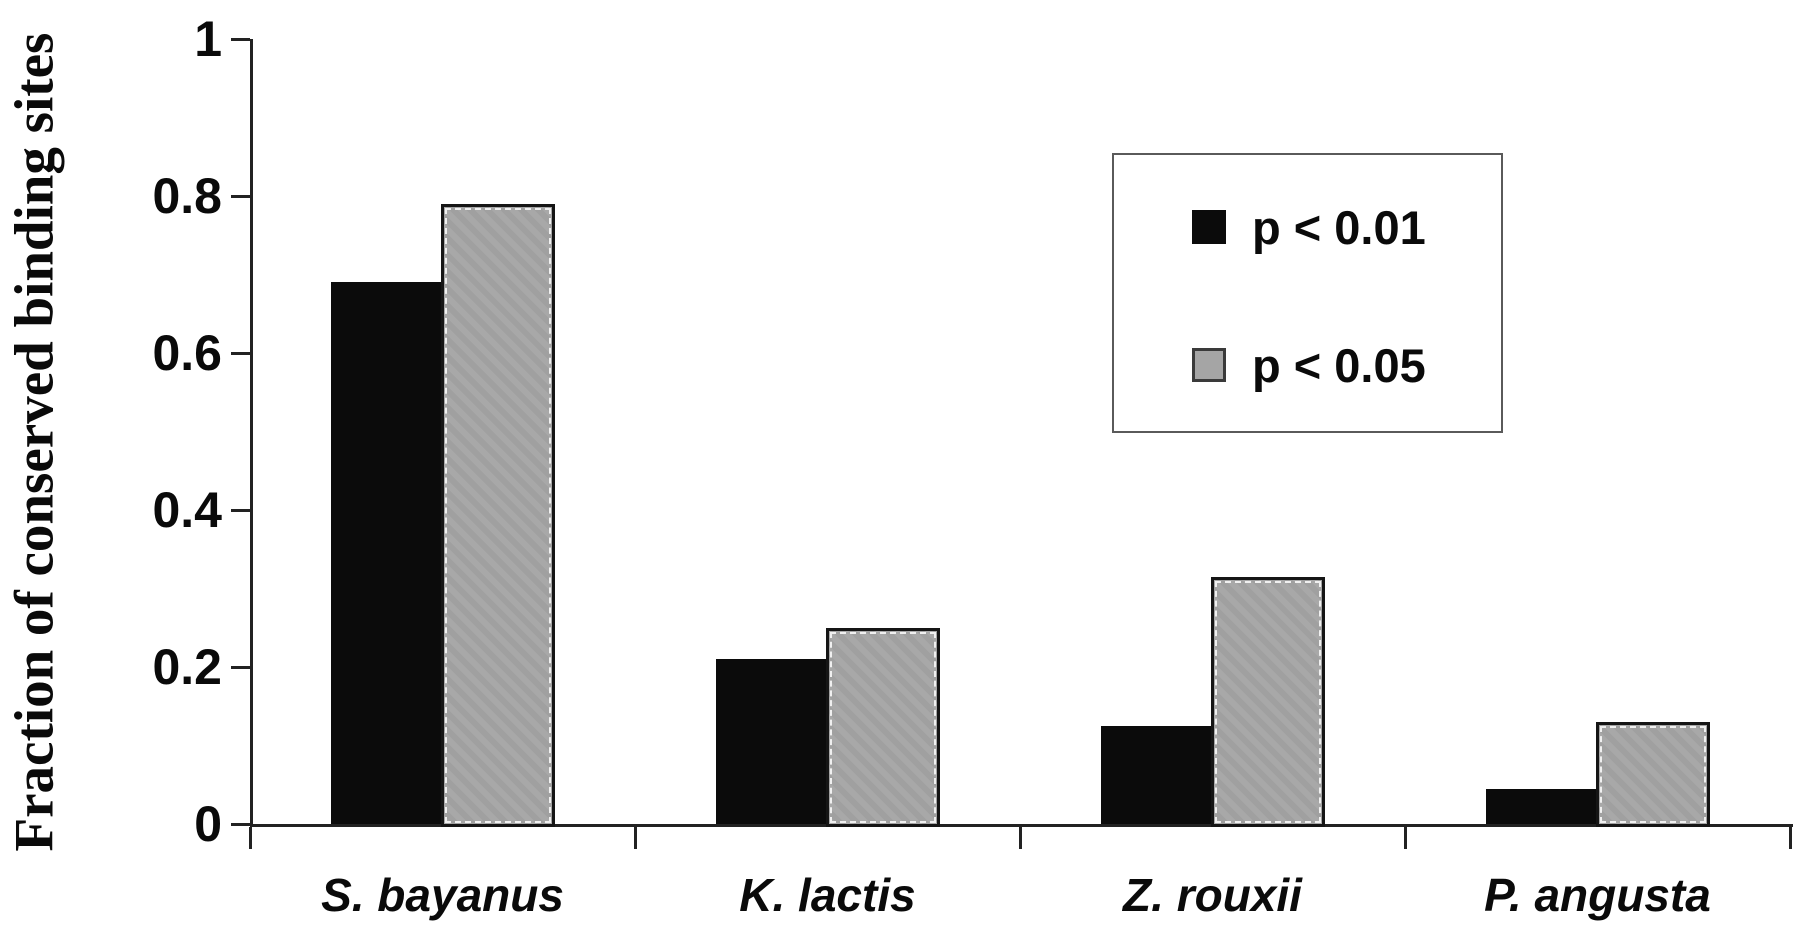 The height and width of the screenshot is (933, 1800). I want to click on x-category-label-2: Z. rouxii, so click(1212, 895).